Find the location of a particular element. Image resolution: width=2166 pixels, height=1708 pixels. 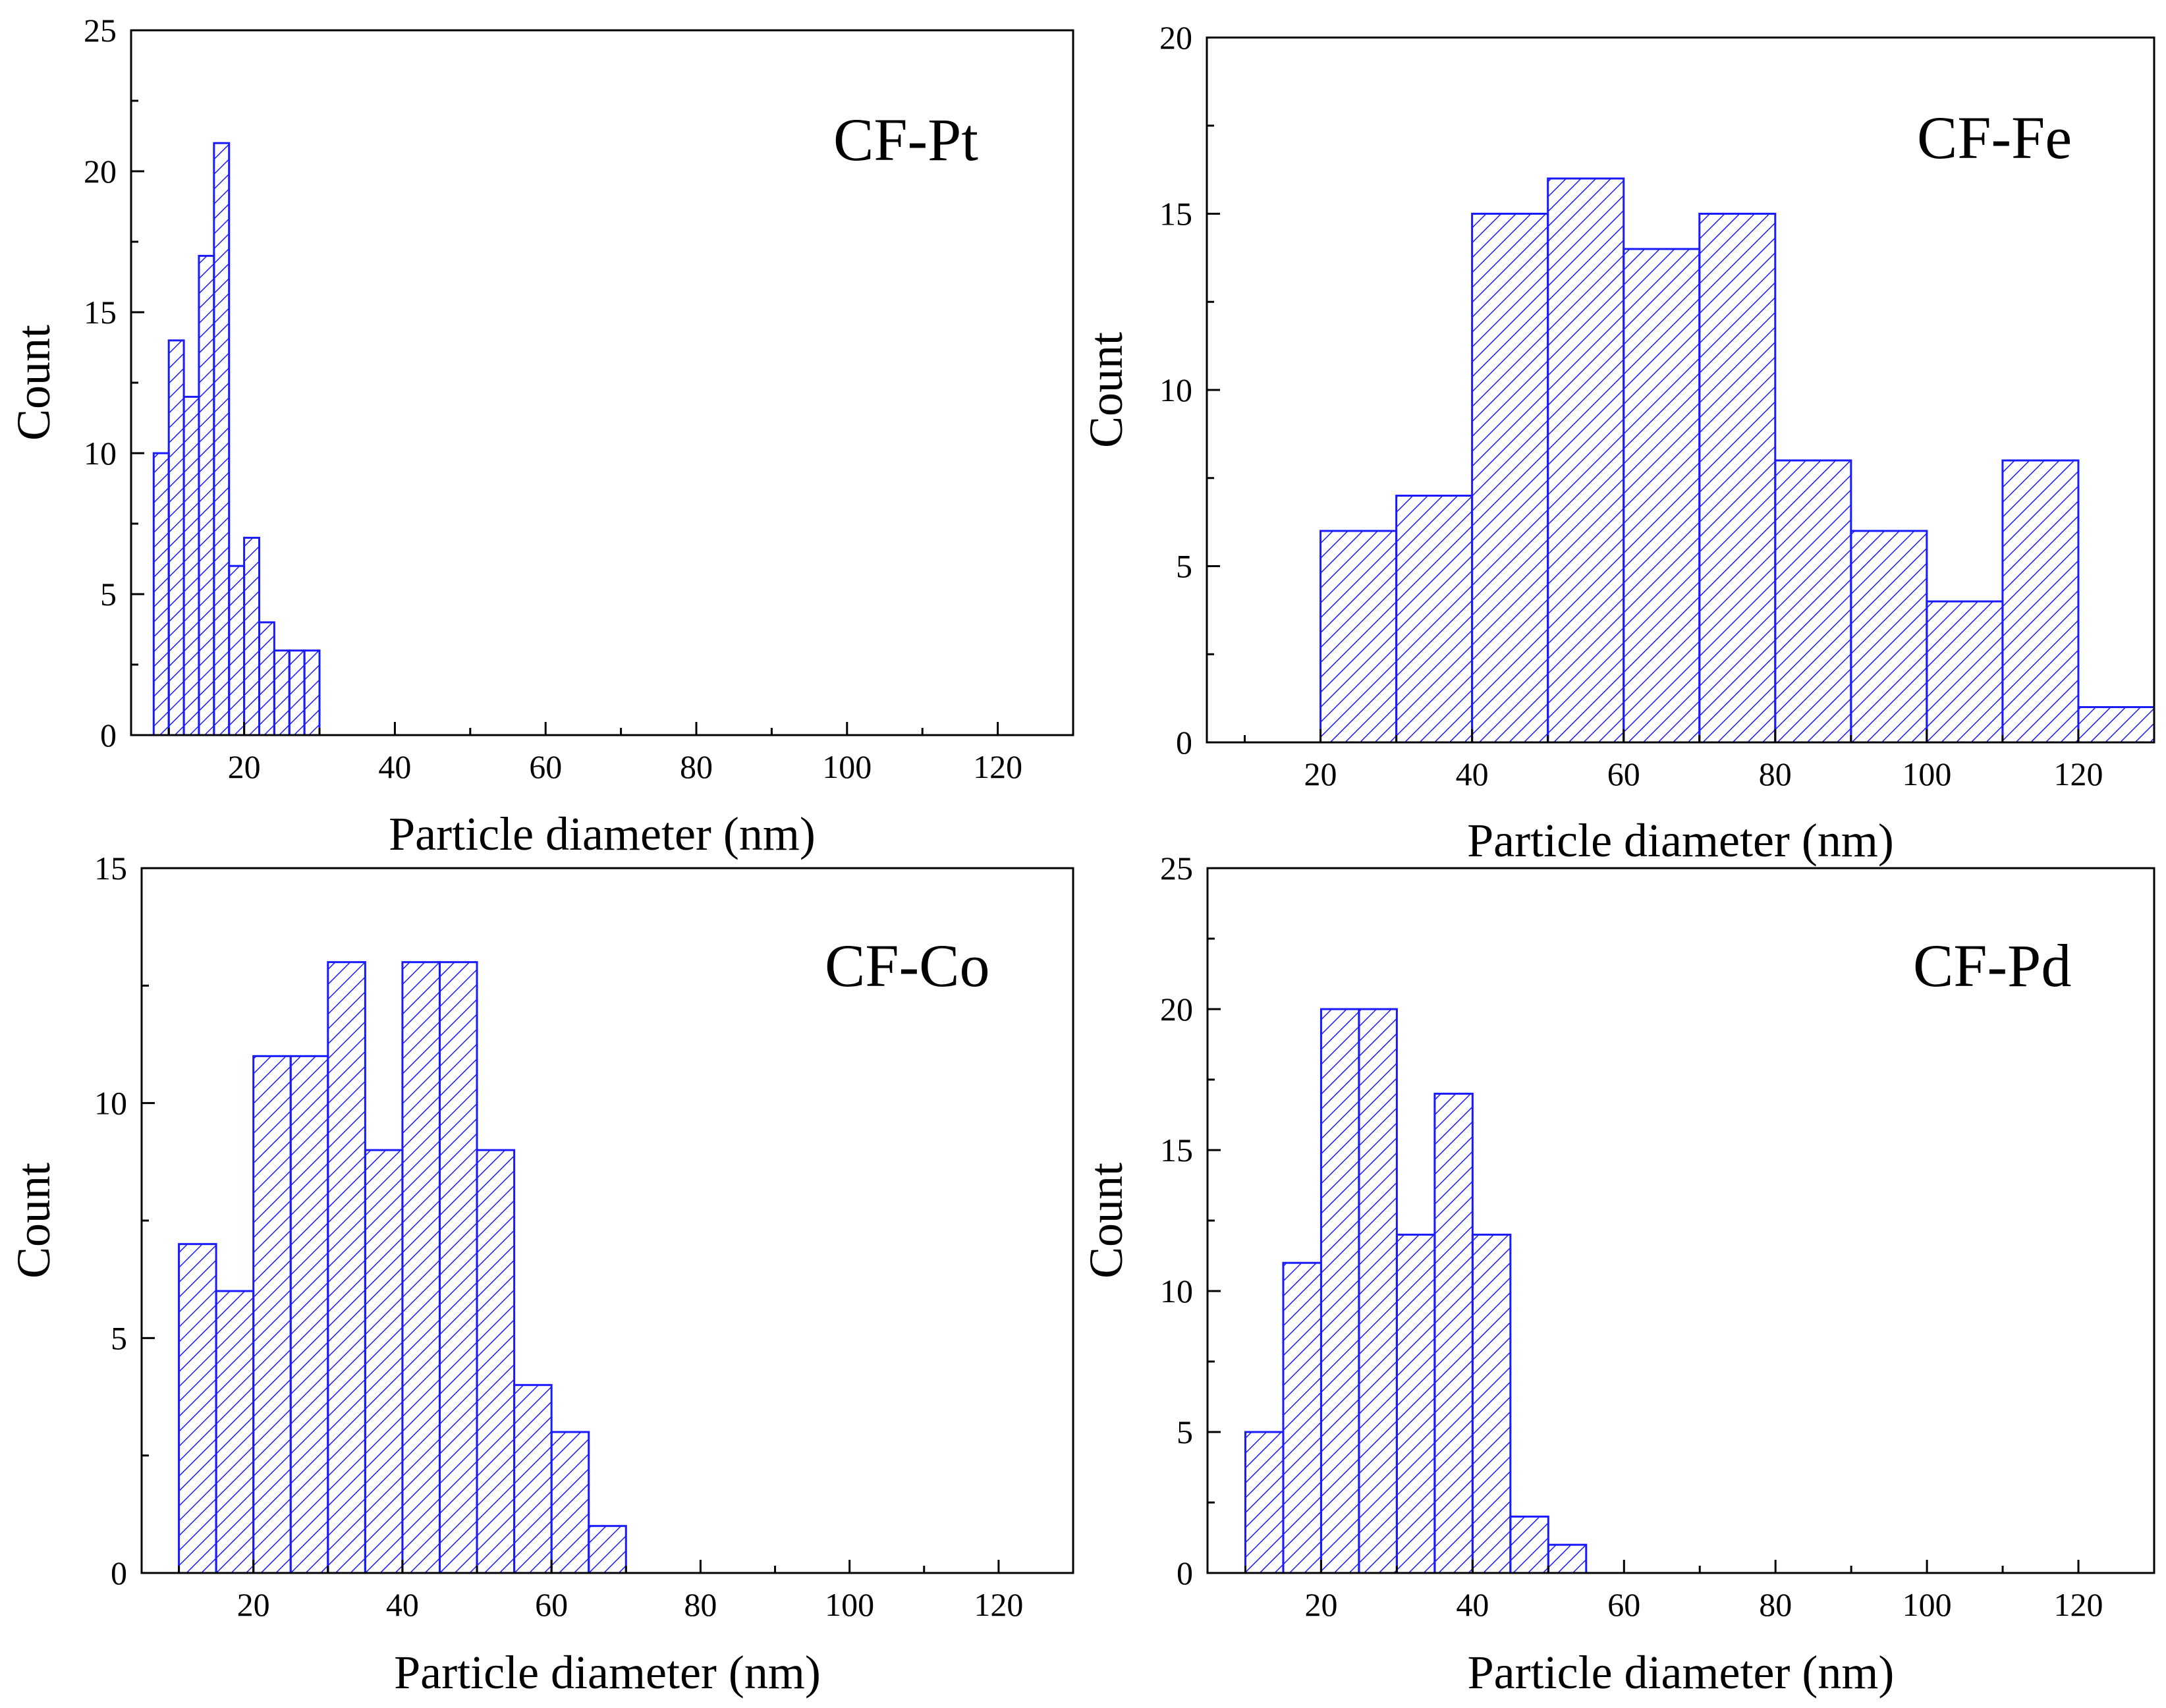

panel-title: CF-Pd is located at coordinates (1992, 965).